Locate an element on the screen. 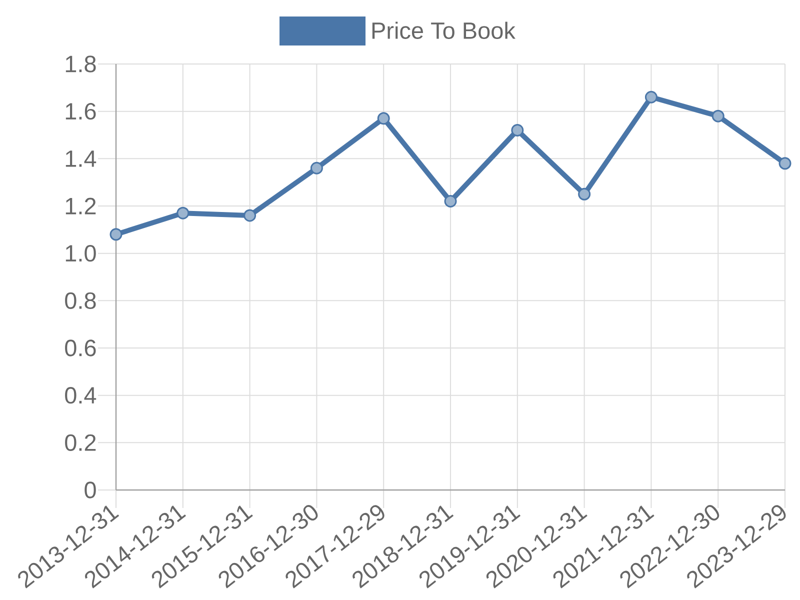 The width and height of the screenshot is (800, 600). y-tick-label: 1.4 is located at coordinates (81, 158).